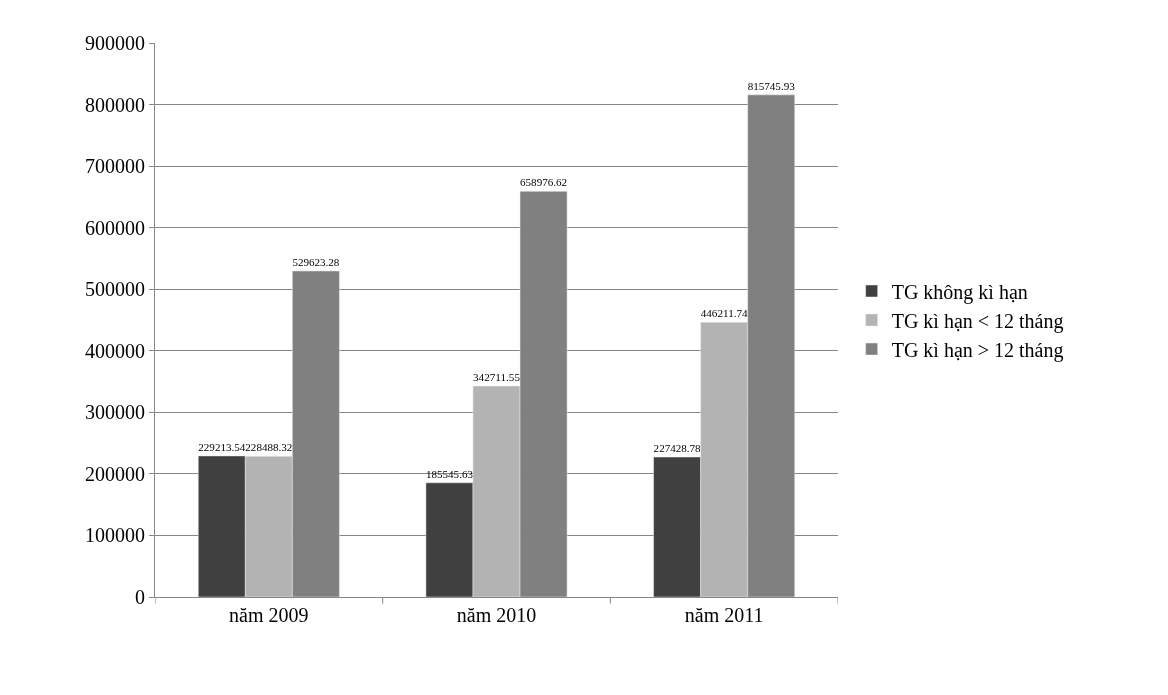 This screenshot has width=1168, height=695. What do you see at coordinates (544, 182) in the screenshot?
I see `data-label: 658976.62` at bounding box center [544, 182].